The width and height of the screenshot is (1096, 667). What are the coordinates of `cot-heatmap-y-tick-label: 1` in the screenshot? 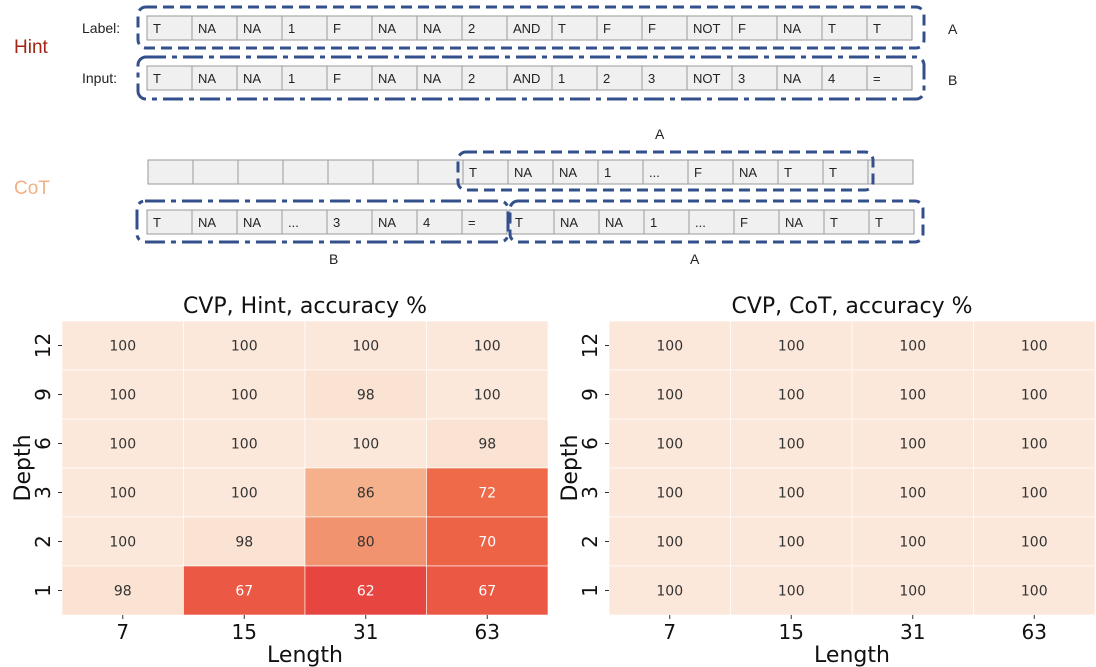 It's located at (590, 590).